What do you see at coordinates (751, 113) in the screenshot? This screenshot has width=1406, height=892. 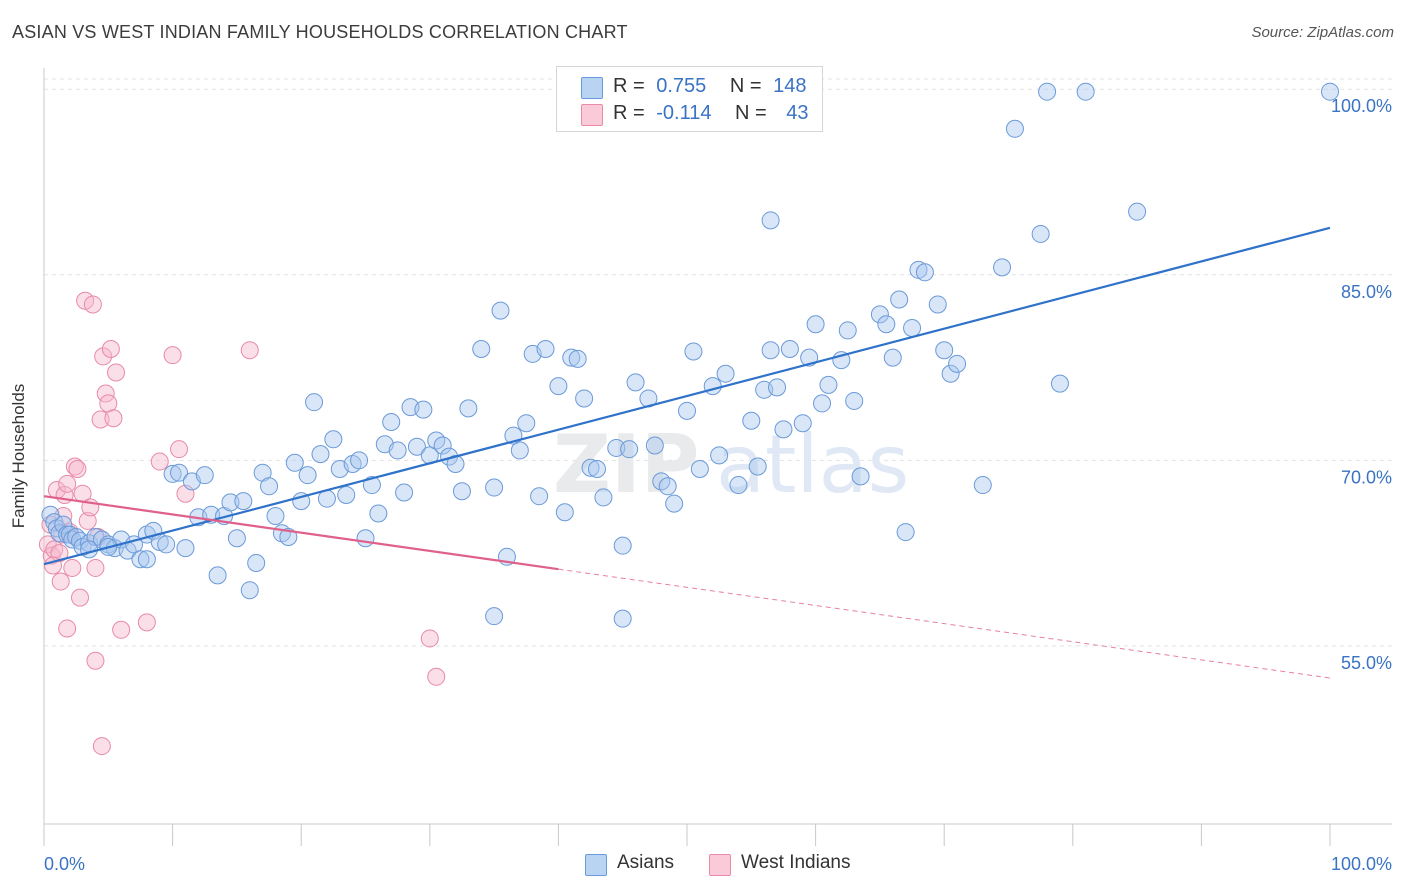 I see `west-n-label: N =` at bounding box center [751, 113].